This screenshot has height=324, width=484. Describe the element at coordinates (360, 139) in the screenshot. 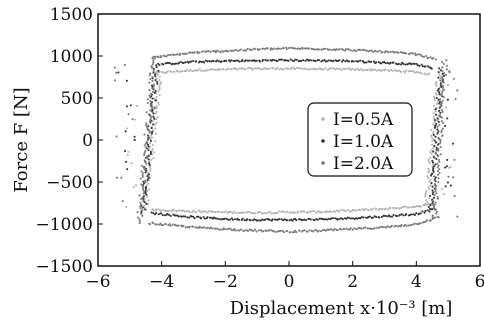

I see `legend: I=0.5AI=1.0AI=2.0A` at that location.